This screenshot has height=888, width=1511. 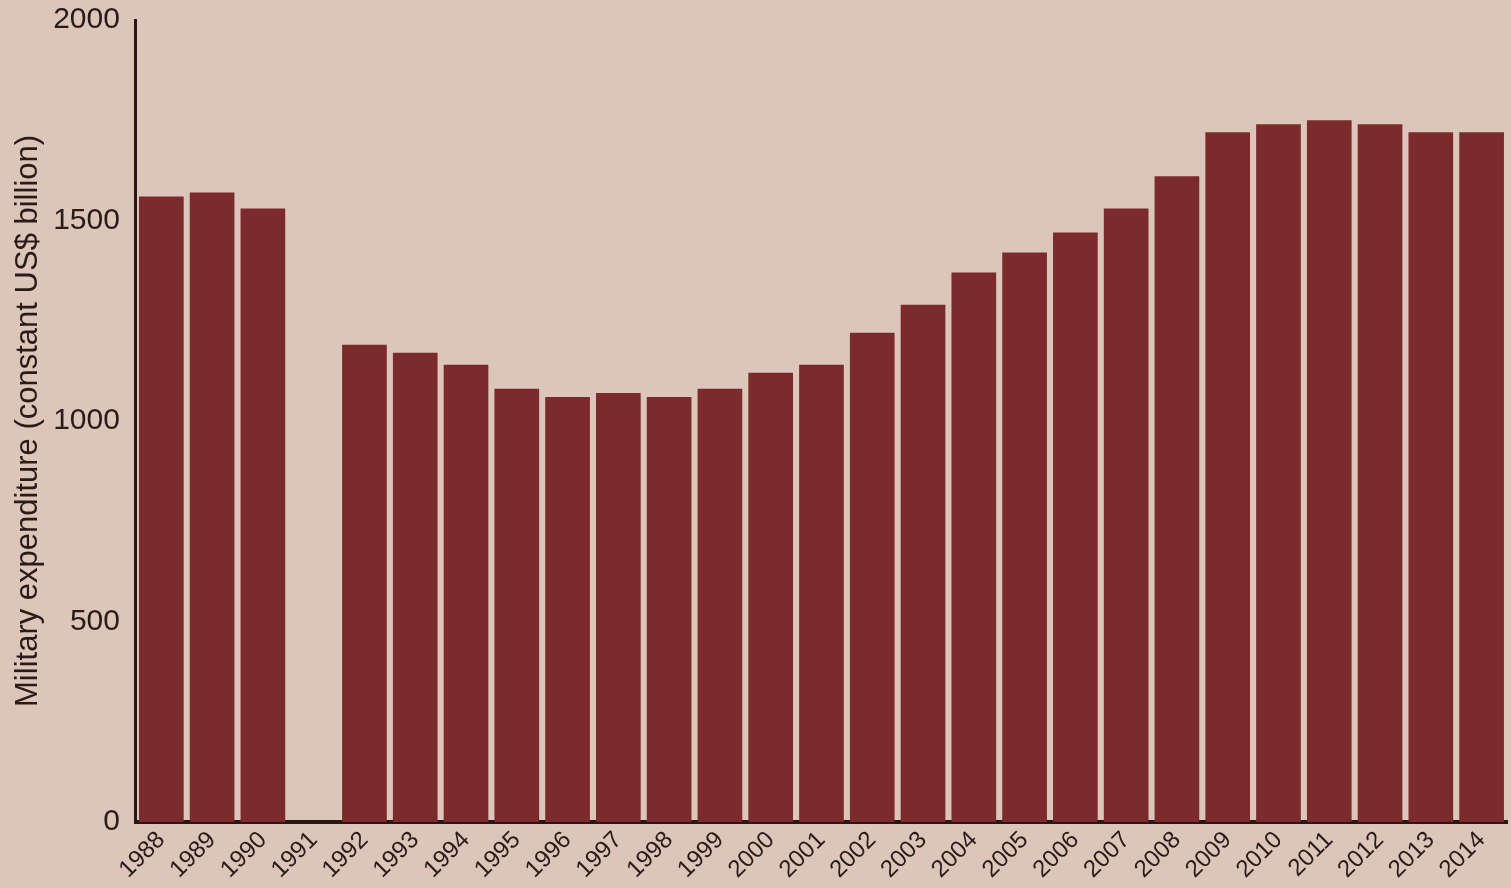 I want to click on y-axis-title: Military expenditure (constant US$ billion), so click(x=27, y=420).